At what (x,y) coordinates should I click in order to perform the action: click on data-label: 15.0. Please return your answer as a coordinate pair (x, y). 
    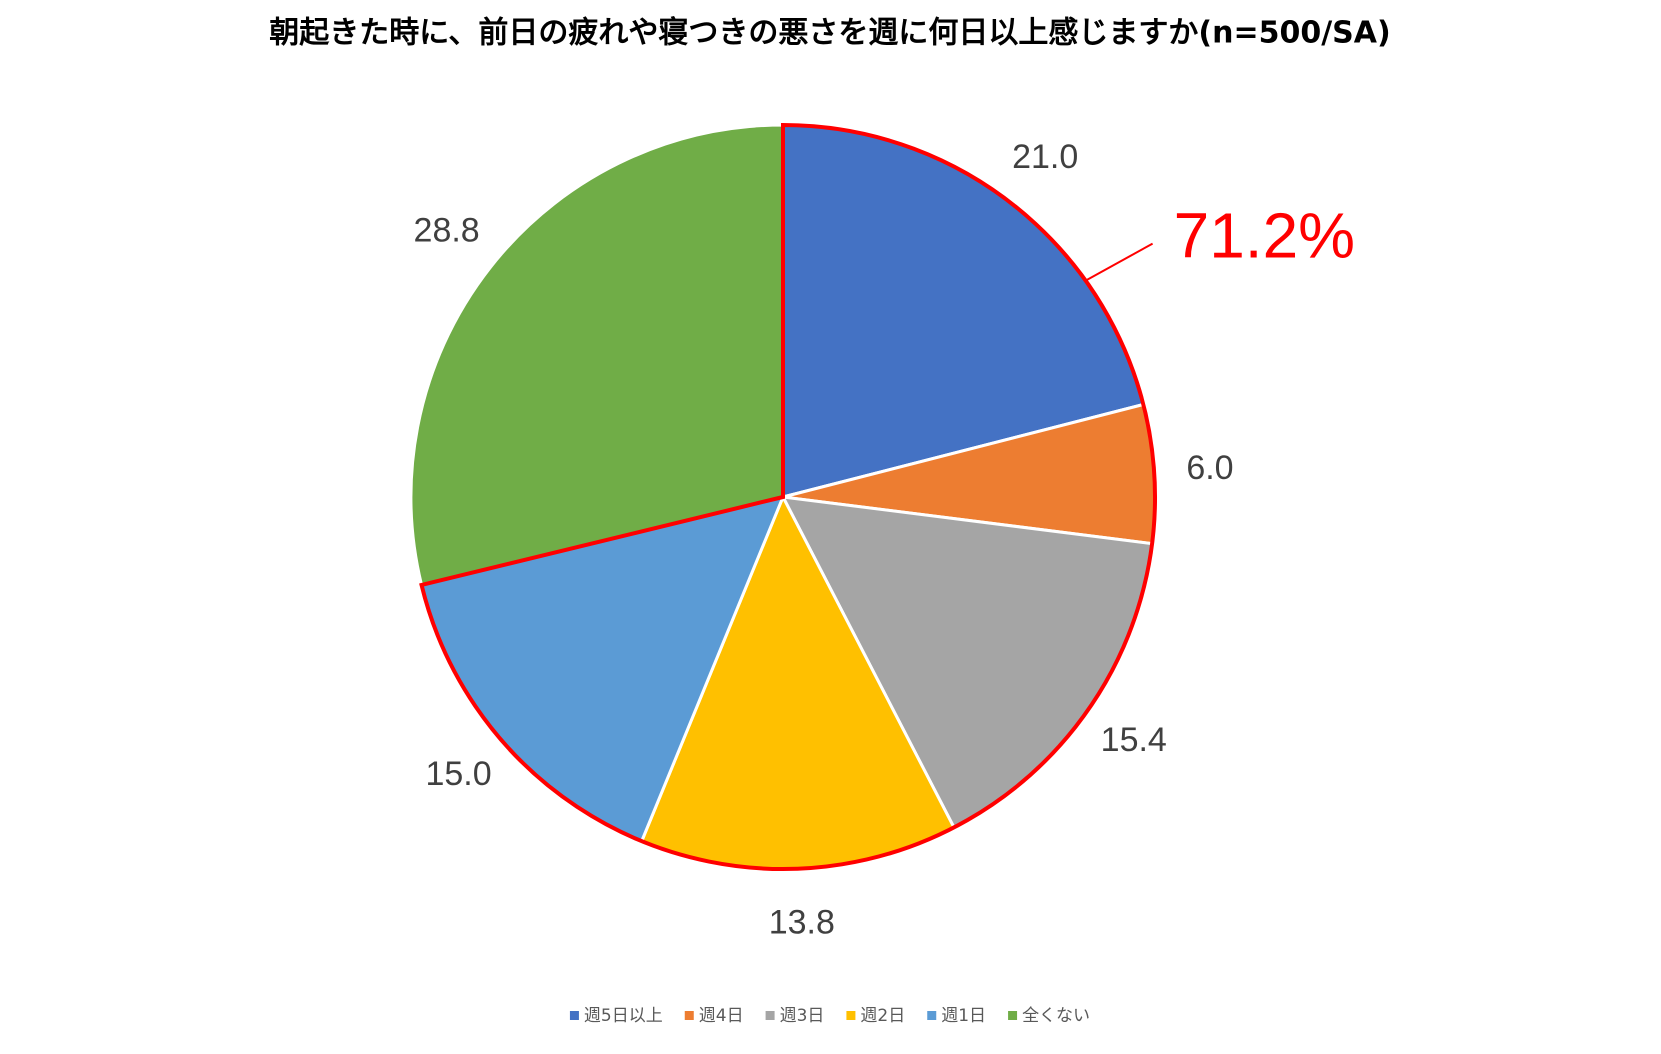
    Looking at the image, I should click on (458, 774).